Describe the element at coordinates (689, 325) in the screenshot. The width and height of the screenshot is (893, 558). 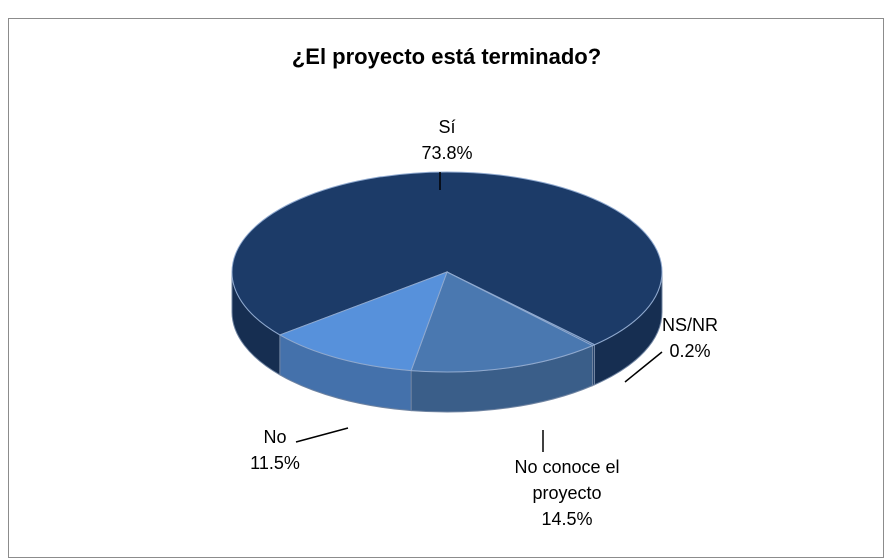
I see `category-label: NS/NR` at that location.